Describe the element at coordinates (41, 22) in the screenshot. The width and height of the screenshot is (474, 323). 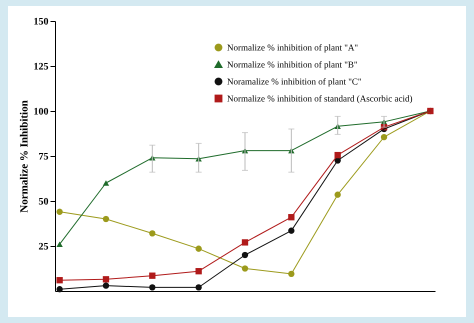
I see `y-tick-label: 150` at that location.